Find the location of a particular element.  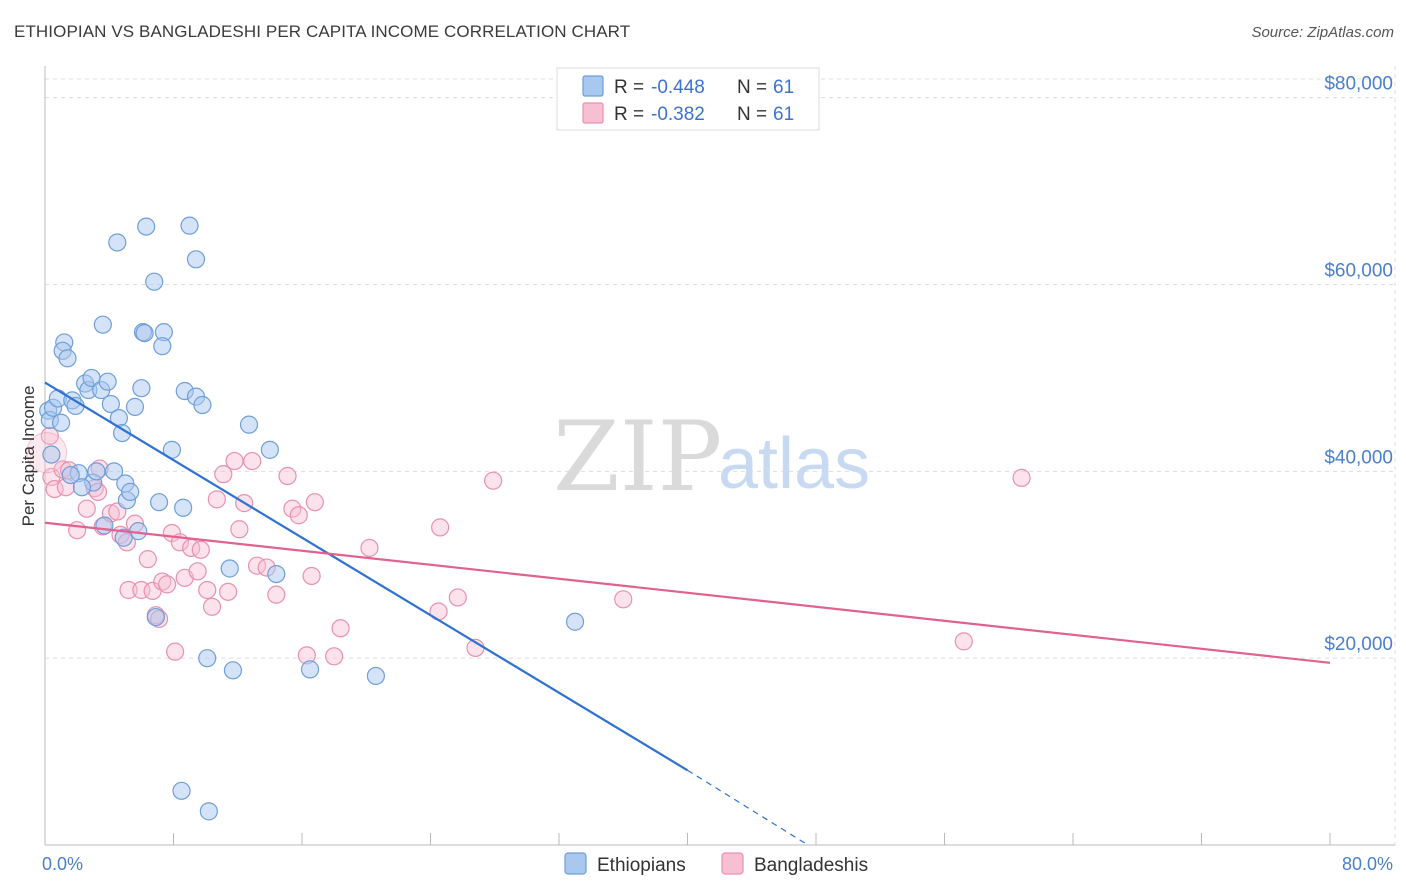

legend-n-value-2: 61 is located at coordinates (783, 114).